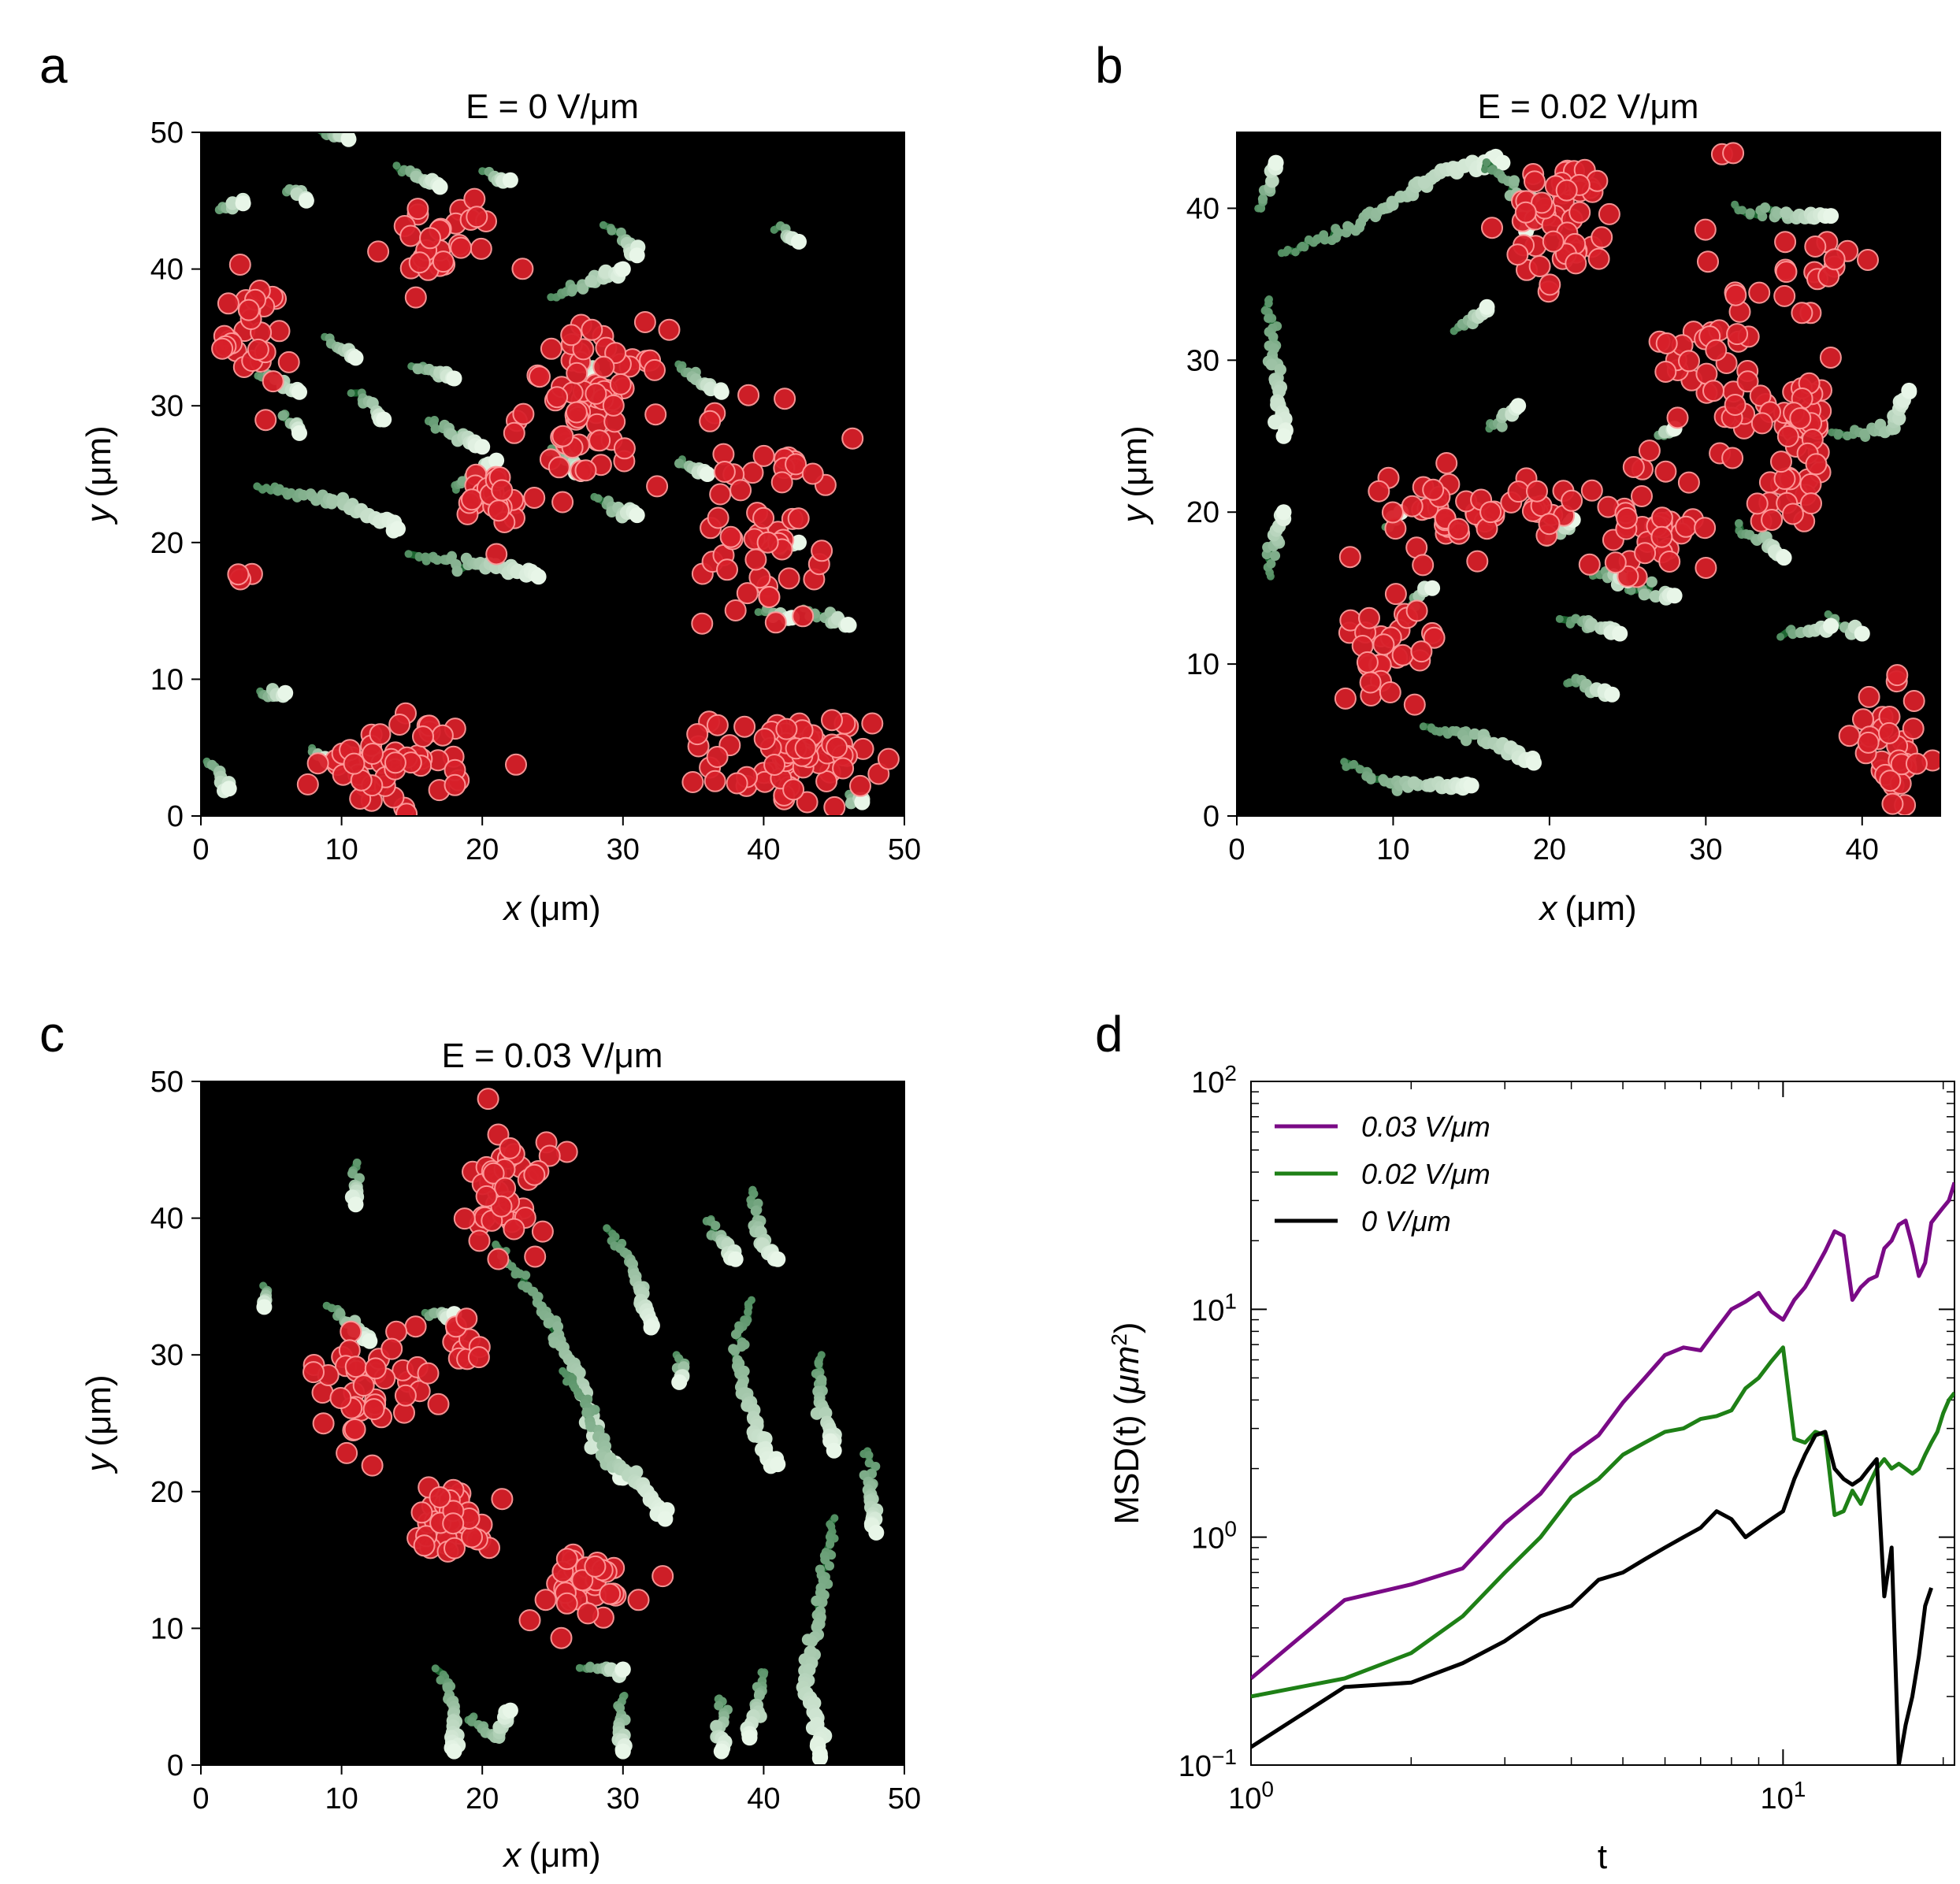 The height and width of the screenshot is (1884, 1960). I want to click on legend: 0.03 V/μm 0.02 V/μm 0 V/μm, so click(1382, 1174).